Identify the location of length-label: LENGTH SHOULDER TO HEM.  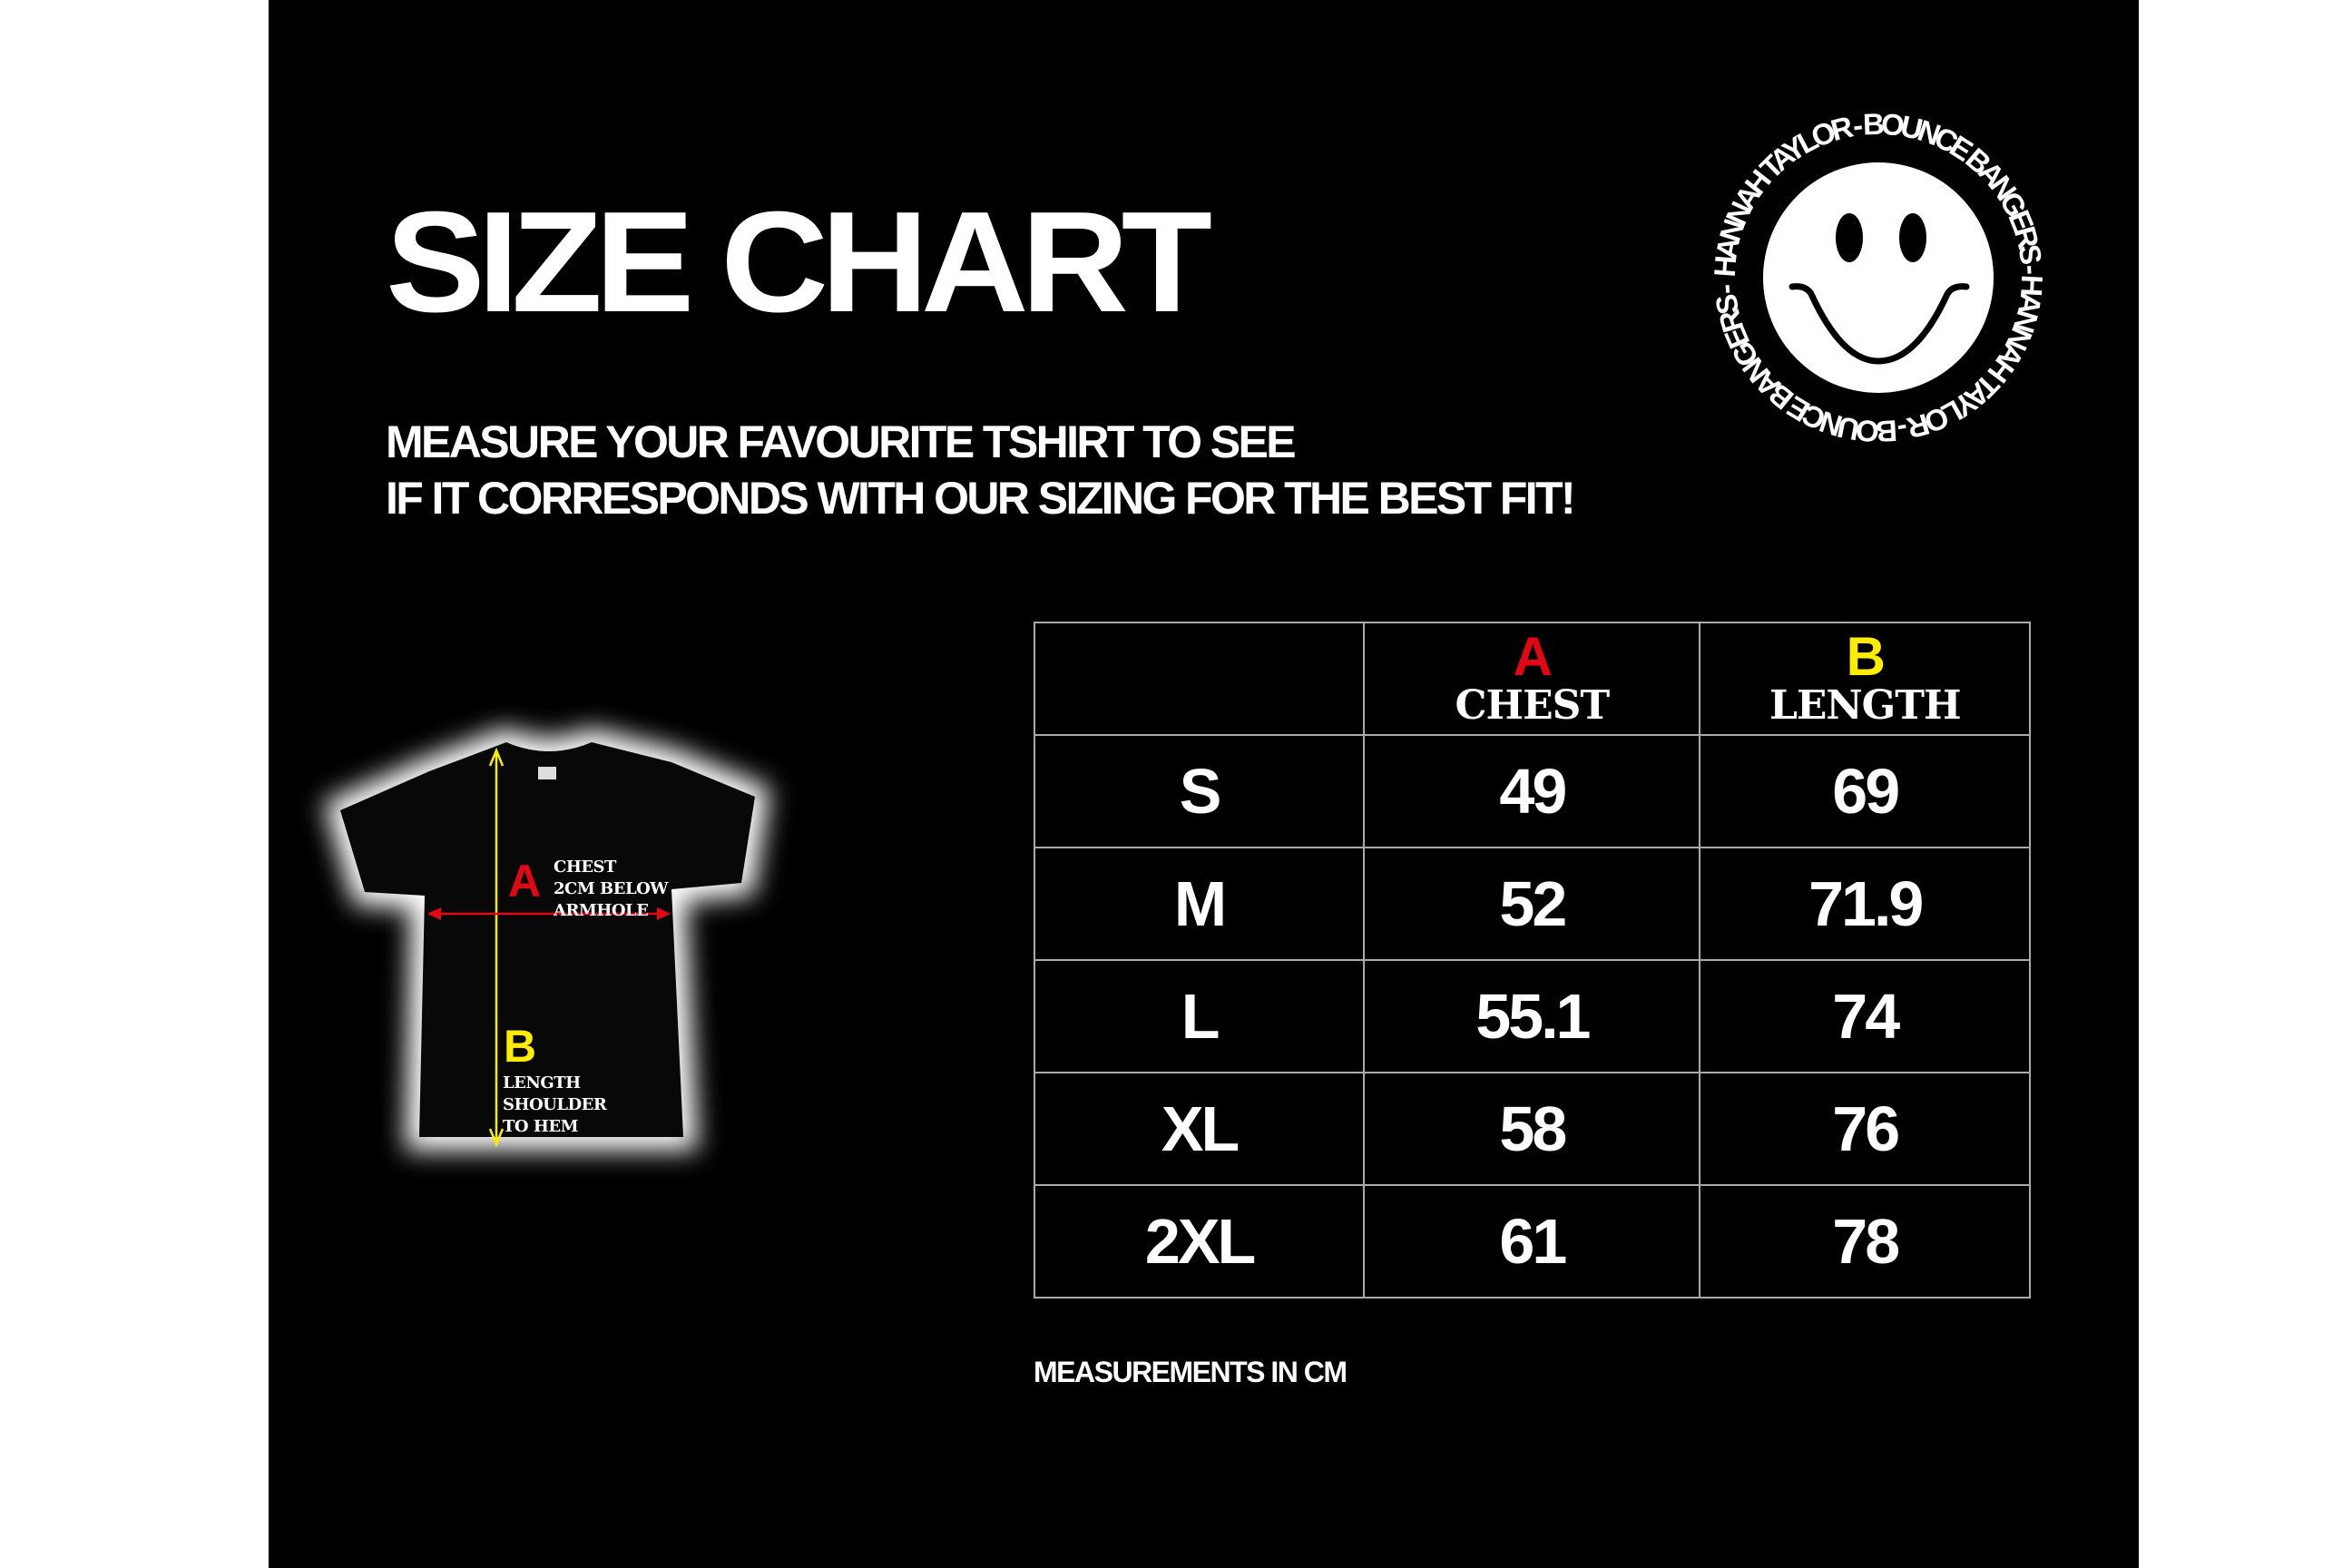
(555, 1105).